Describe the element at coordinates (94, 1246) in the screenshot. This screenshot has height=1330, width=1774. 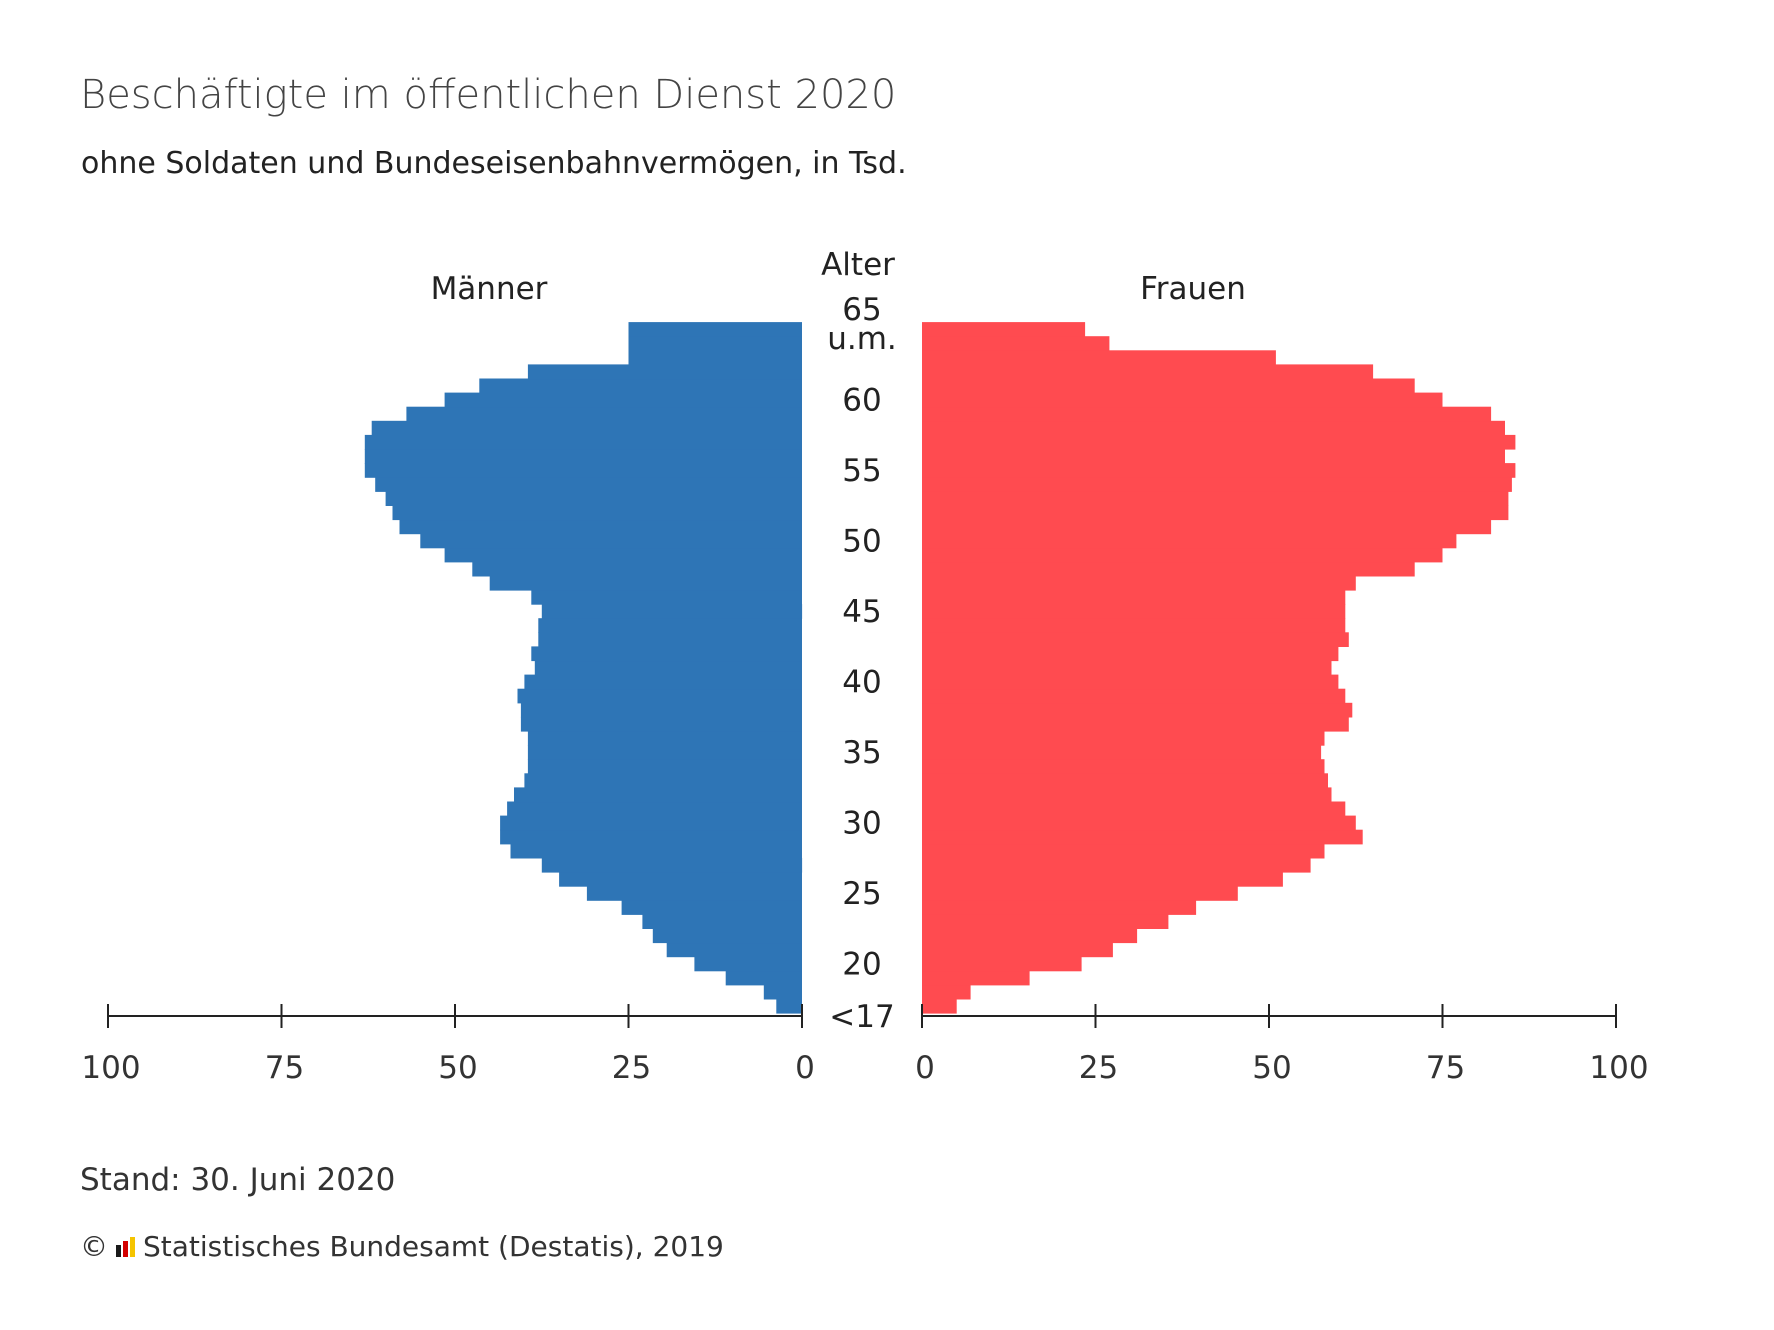
I see `copyright-symbol: ©` at that location.